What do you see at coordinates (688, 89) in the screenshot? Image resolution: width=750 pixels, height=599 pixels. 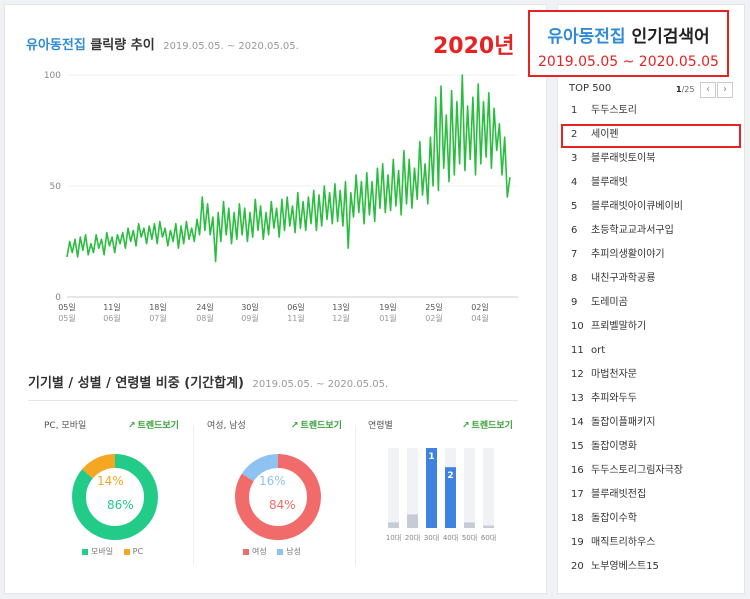 I see `page-total: /25` at bounding box center [688, 89].